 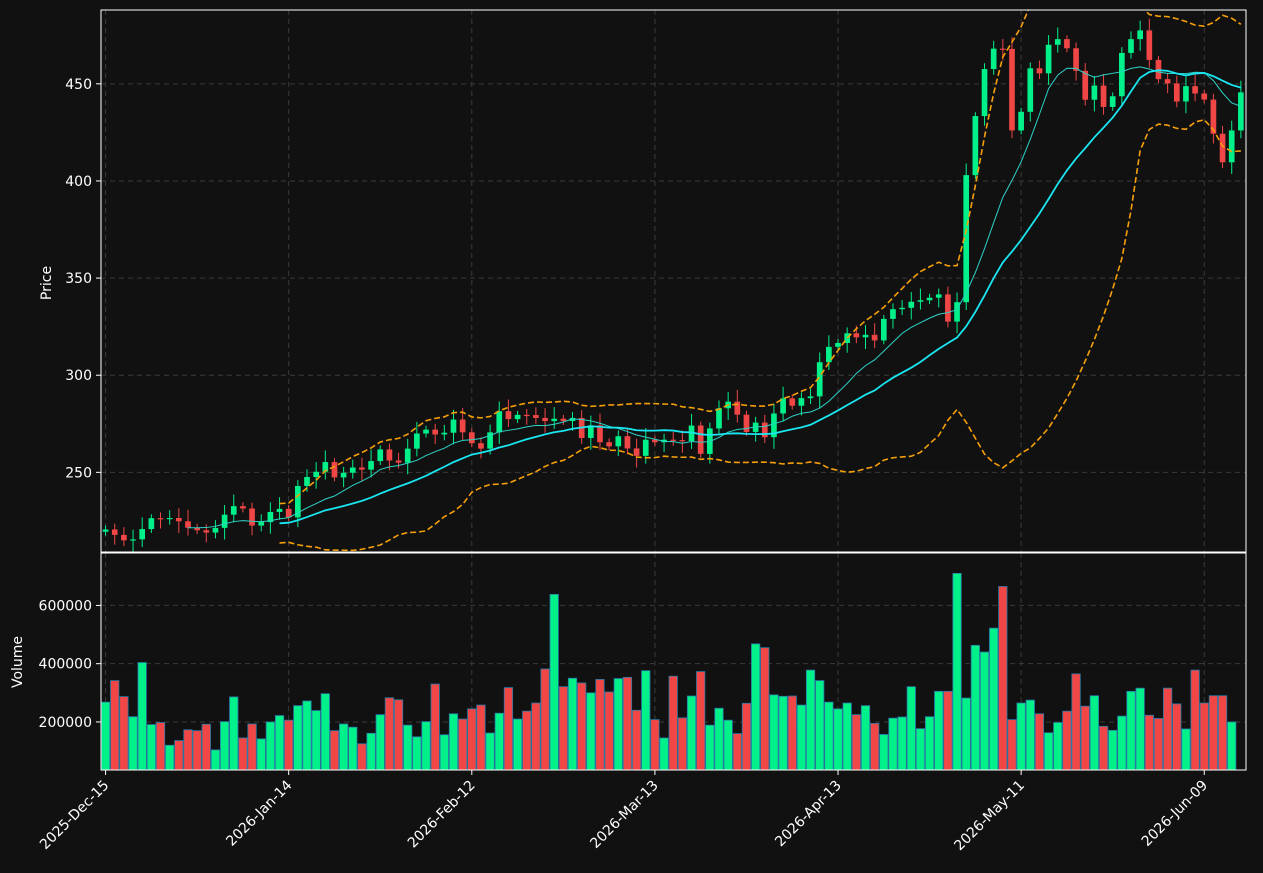 What do you see at coordinates (18, 662) in the screenshot?
I see `volume-axis-label: Volume` at bounding box center [18, 662].